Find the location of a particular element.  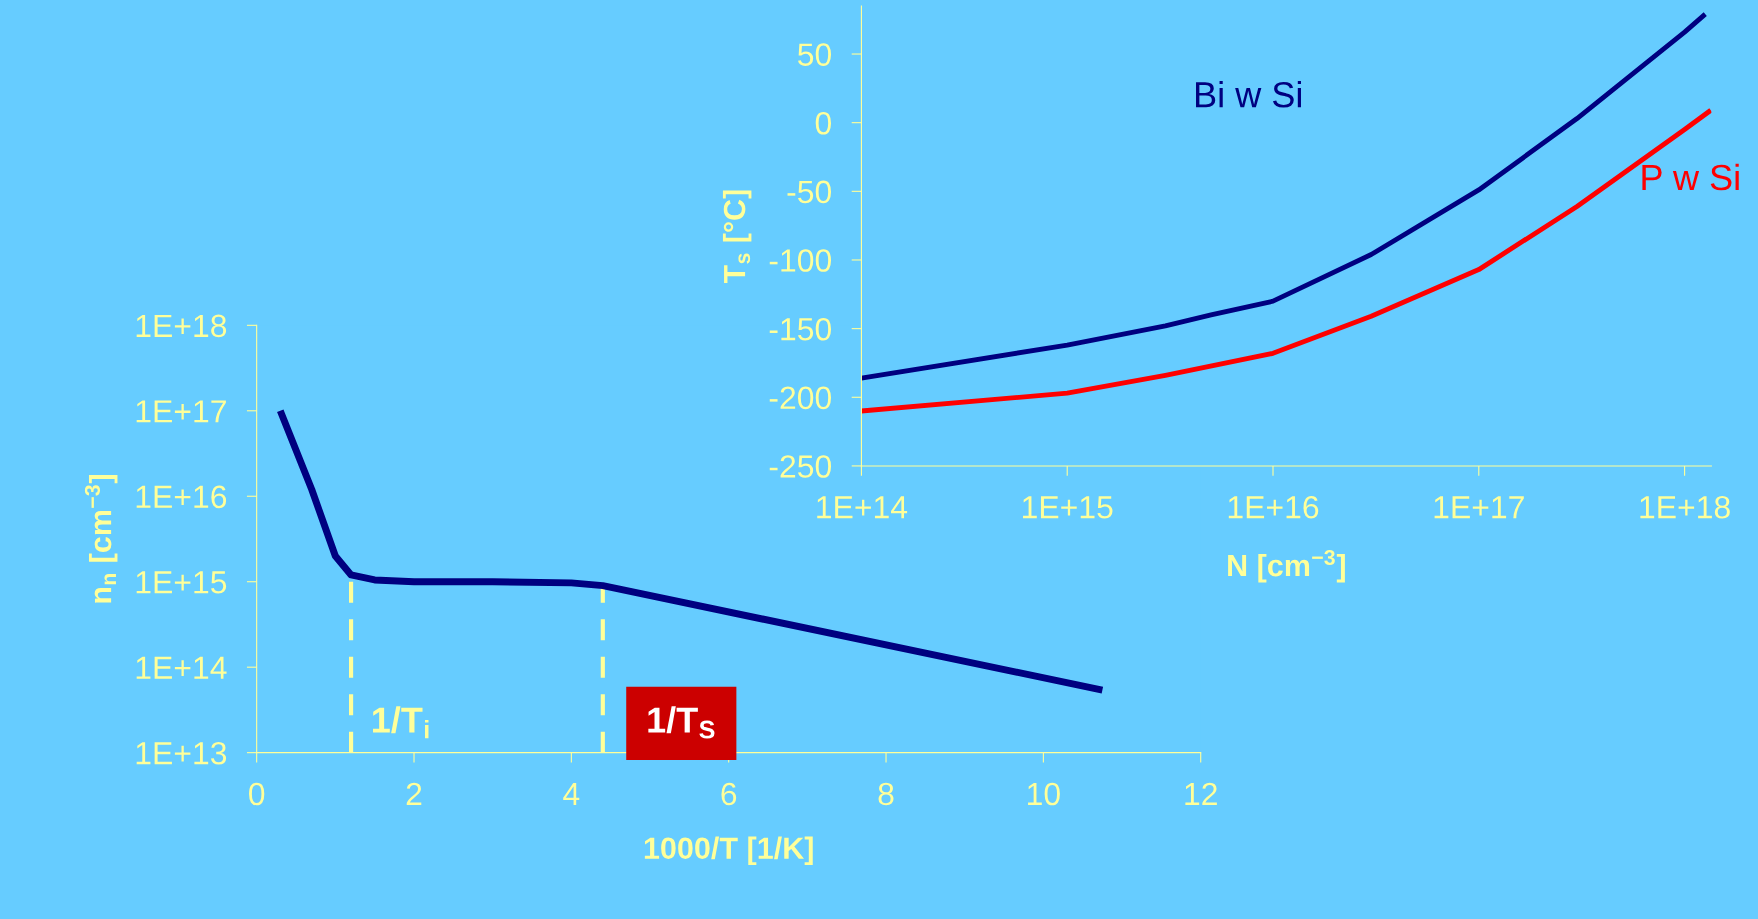

y-tick-label: 1E+17 is located at coordinates (181, 411).